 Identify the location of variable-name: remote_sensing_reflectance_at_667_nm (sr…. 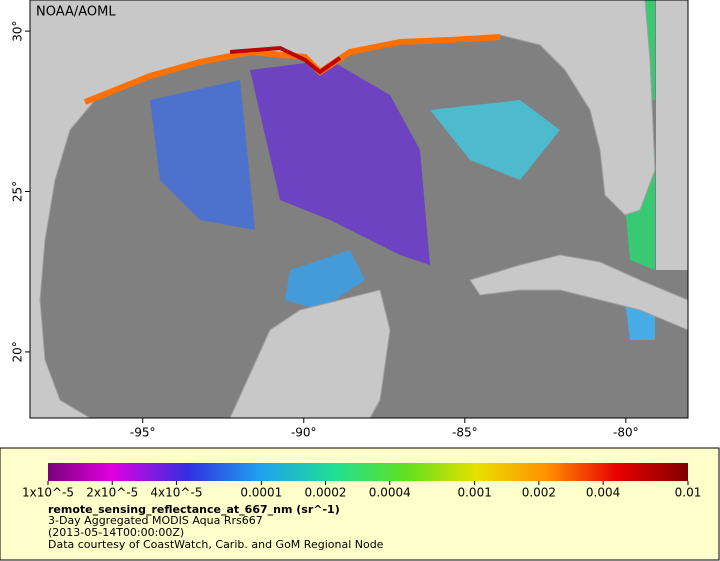
(194, 509).